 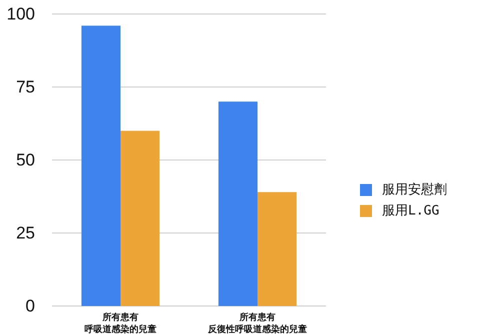 What do you see at coordinates (120, 323) in the screenshot?
I see `x-tick-label: 所有患有呼吸道感染的兒童` at bounding box center [120, 323].